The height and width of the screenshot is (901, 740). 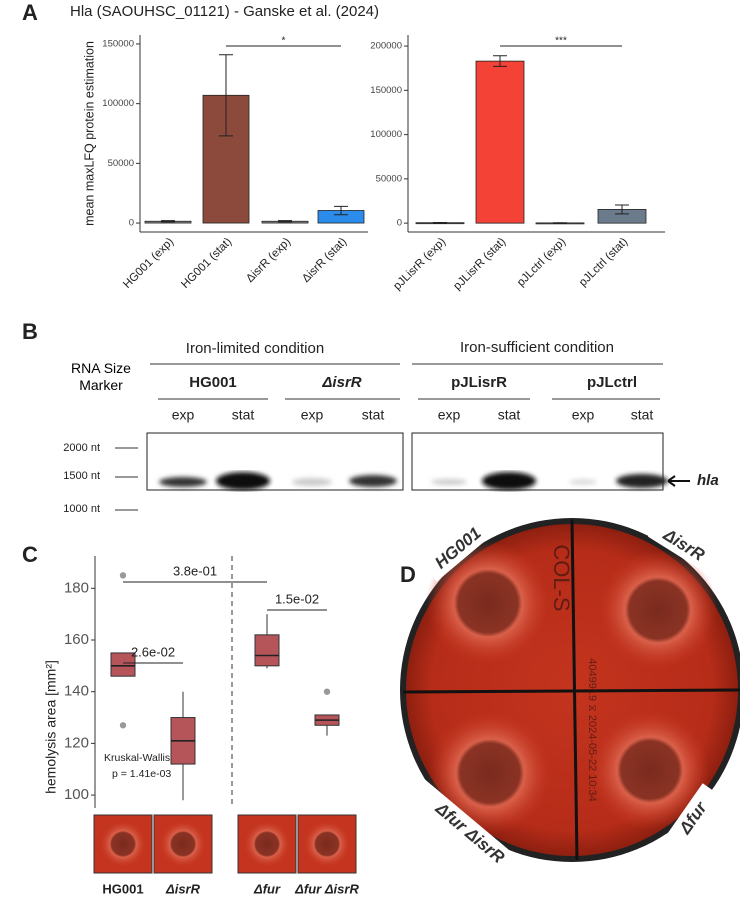 What do you see at coordinates (413, 481) in the screenshot?
I see `bands` at bounding box center [413, 481].